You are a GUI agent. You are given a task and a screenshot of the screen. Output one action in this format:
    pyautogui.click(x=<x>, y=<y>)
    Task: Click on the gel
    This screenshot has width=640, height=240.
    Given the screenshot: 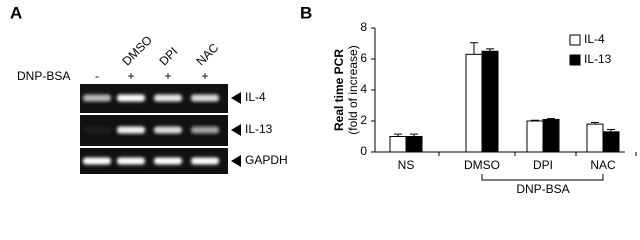 What is the action you would take?
    pyautogui.click(x=154, y=129)
    